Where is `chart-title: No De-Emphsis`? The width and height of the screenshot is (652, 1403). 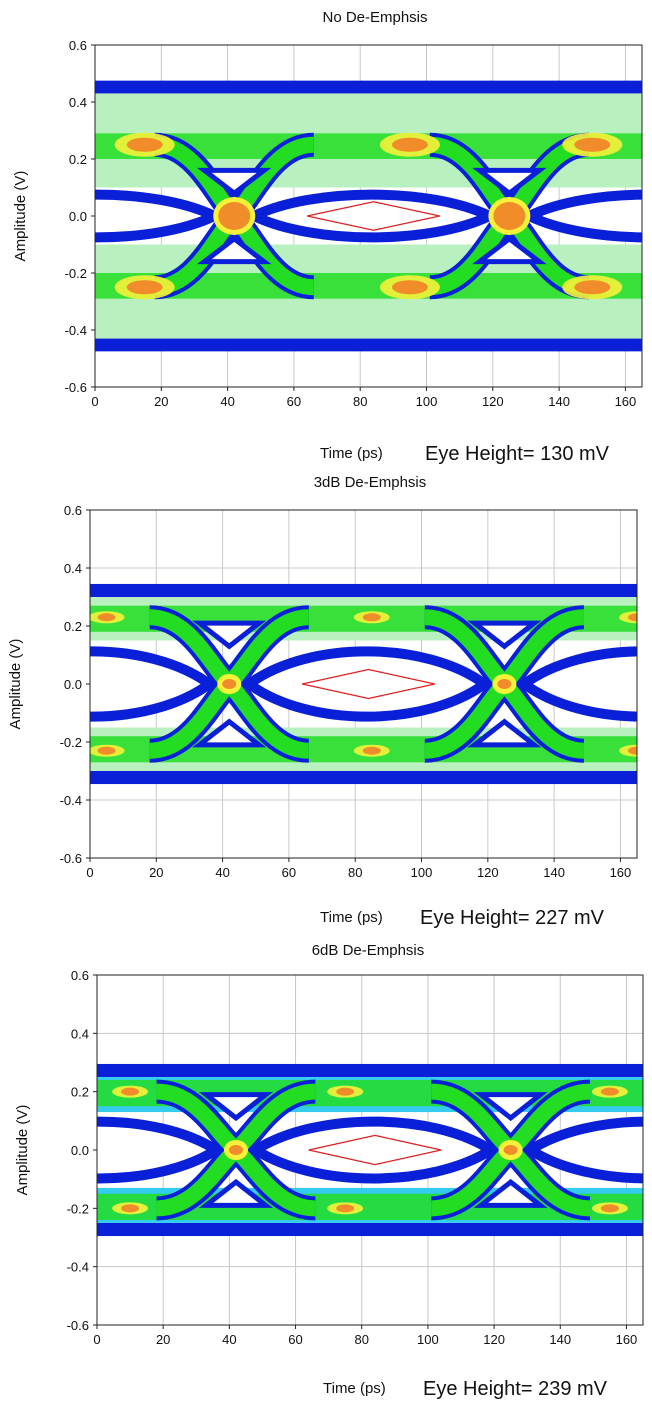
chart-title: No De-Emphsis is located at coordinates (374, 17).